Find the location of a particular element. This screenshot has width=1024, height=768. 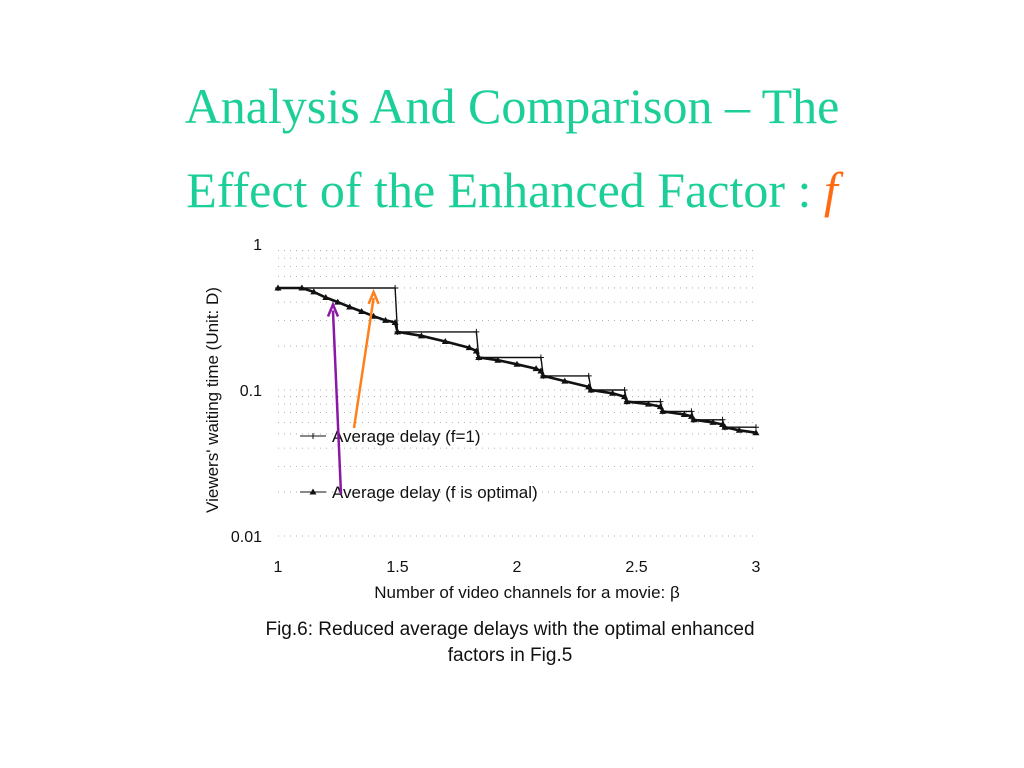

series-layer is located at coordinates (517, 360).